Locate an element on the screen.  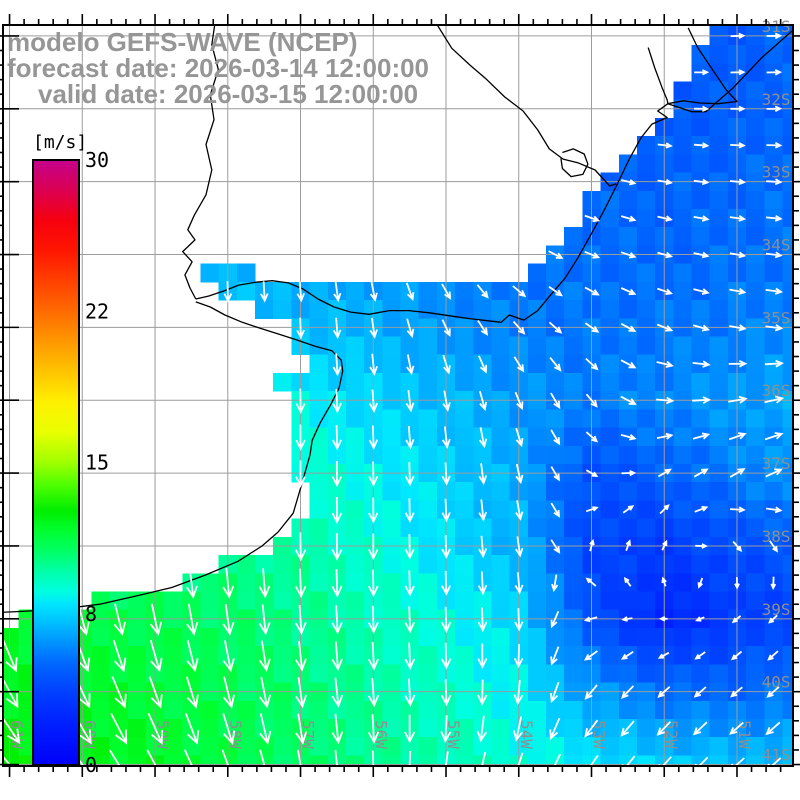
latitude-label: 35S is located at coordinates (776, 317).